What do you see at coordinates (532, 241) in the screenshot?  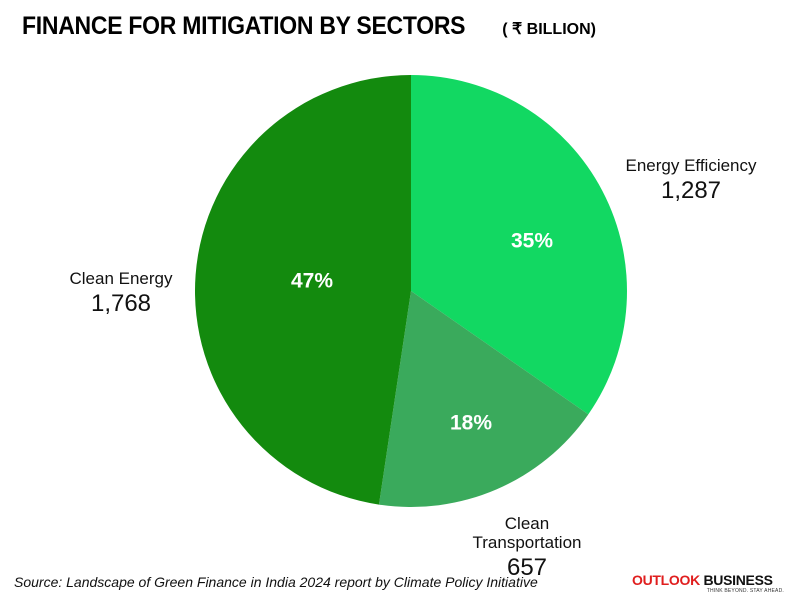 I see `percent-label: 35%` at bounding box center [532, 241].